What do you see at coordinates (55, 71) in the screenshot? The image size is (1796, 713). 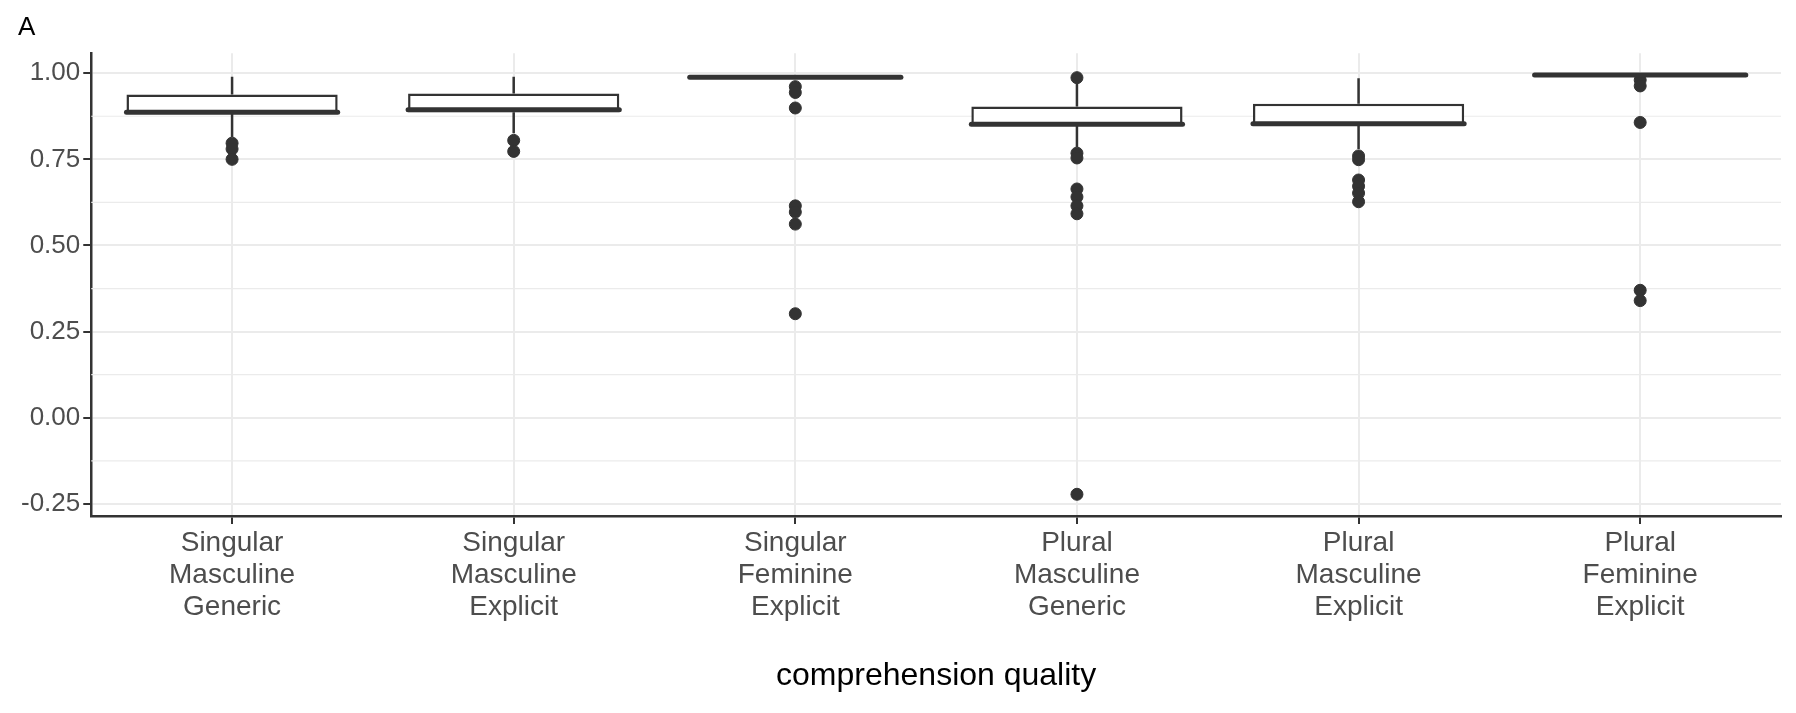 I see `y-tick-label: 1.00` at bounding box center [55, 71].